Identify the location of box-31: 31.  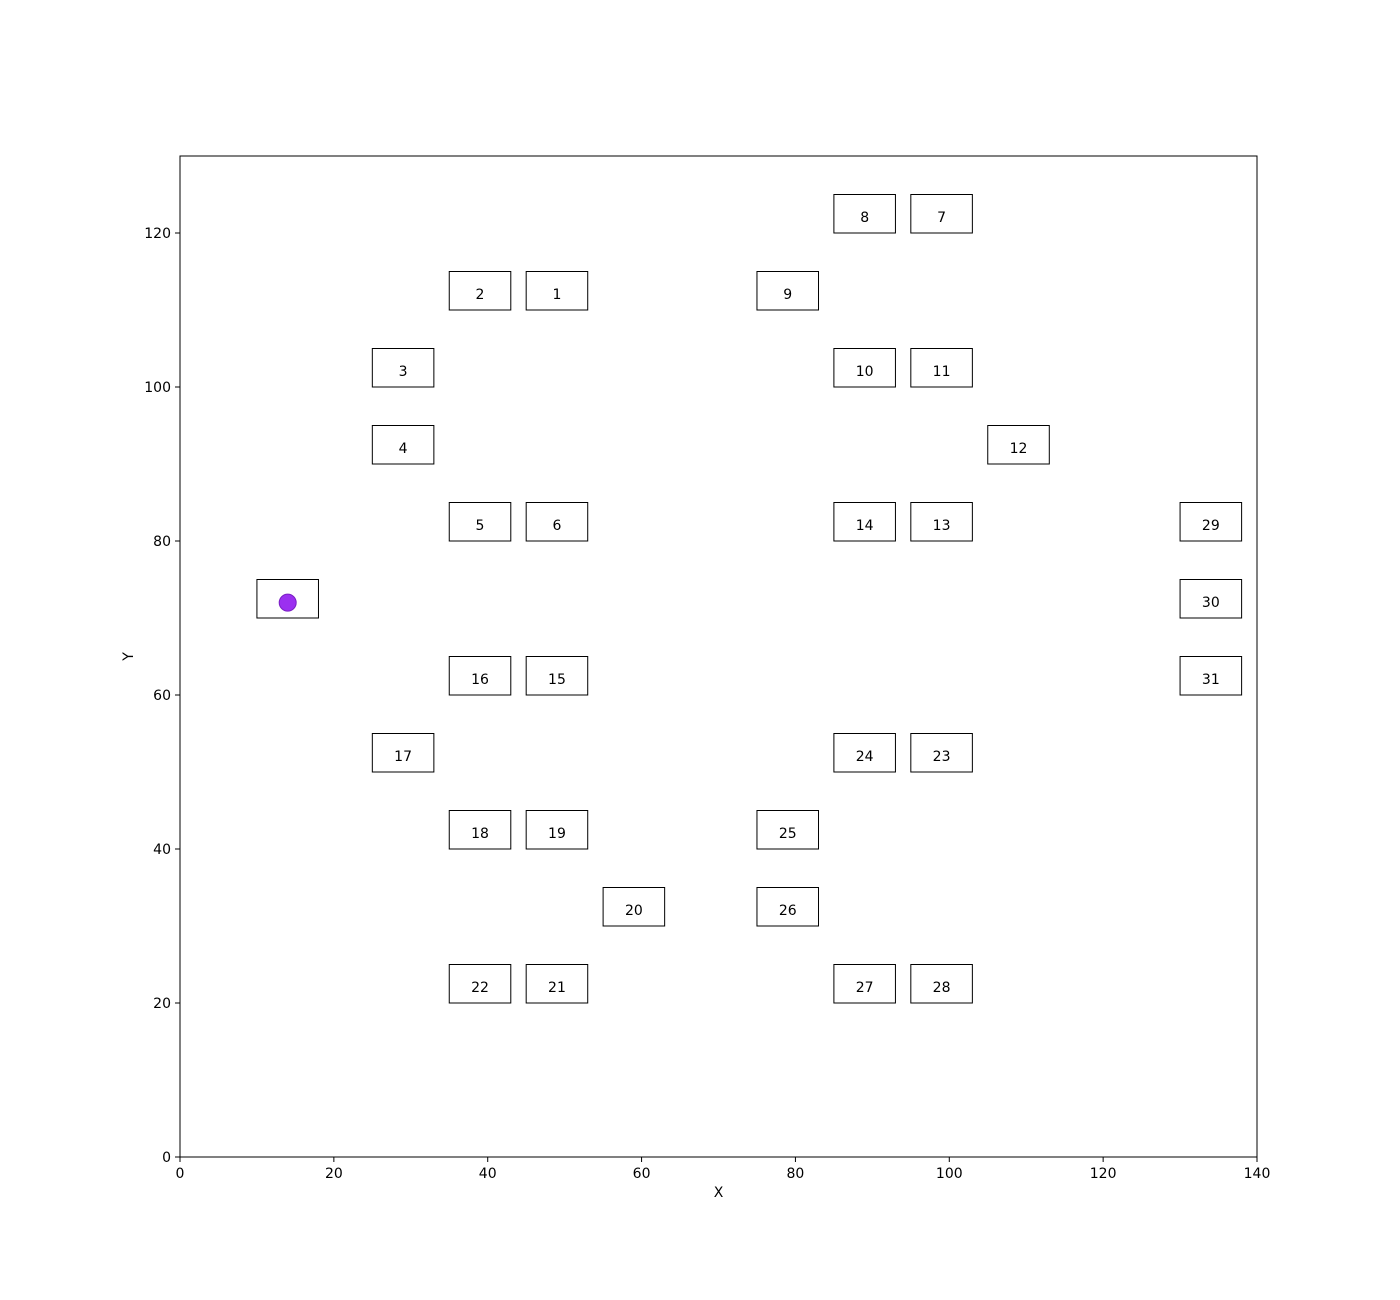
(1211, 676).